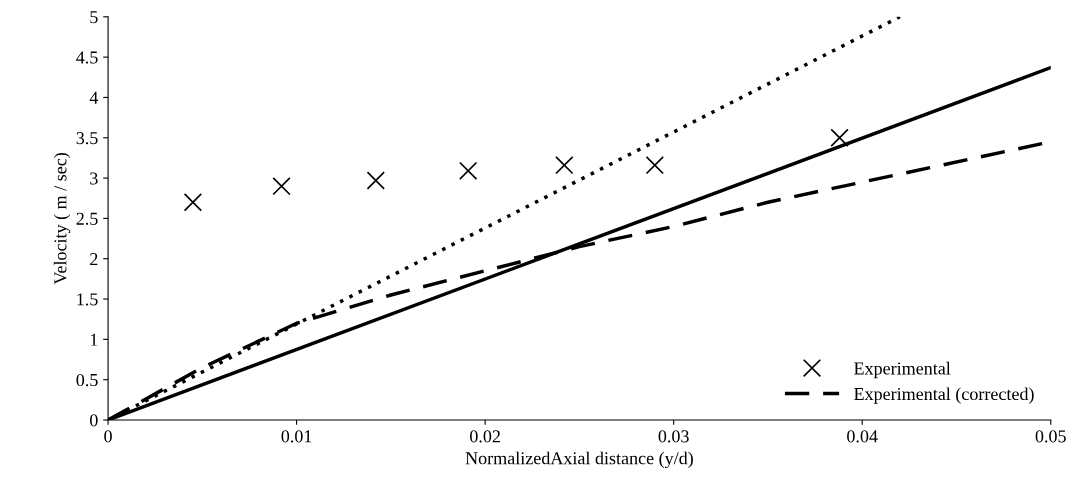  I want to click on y-tick-label: 4.5, so click(87, 57).